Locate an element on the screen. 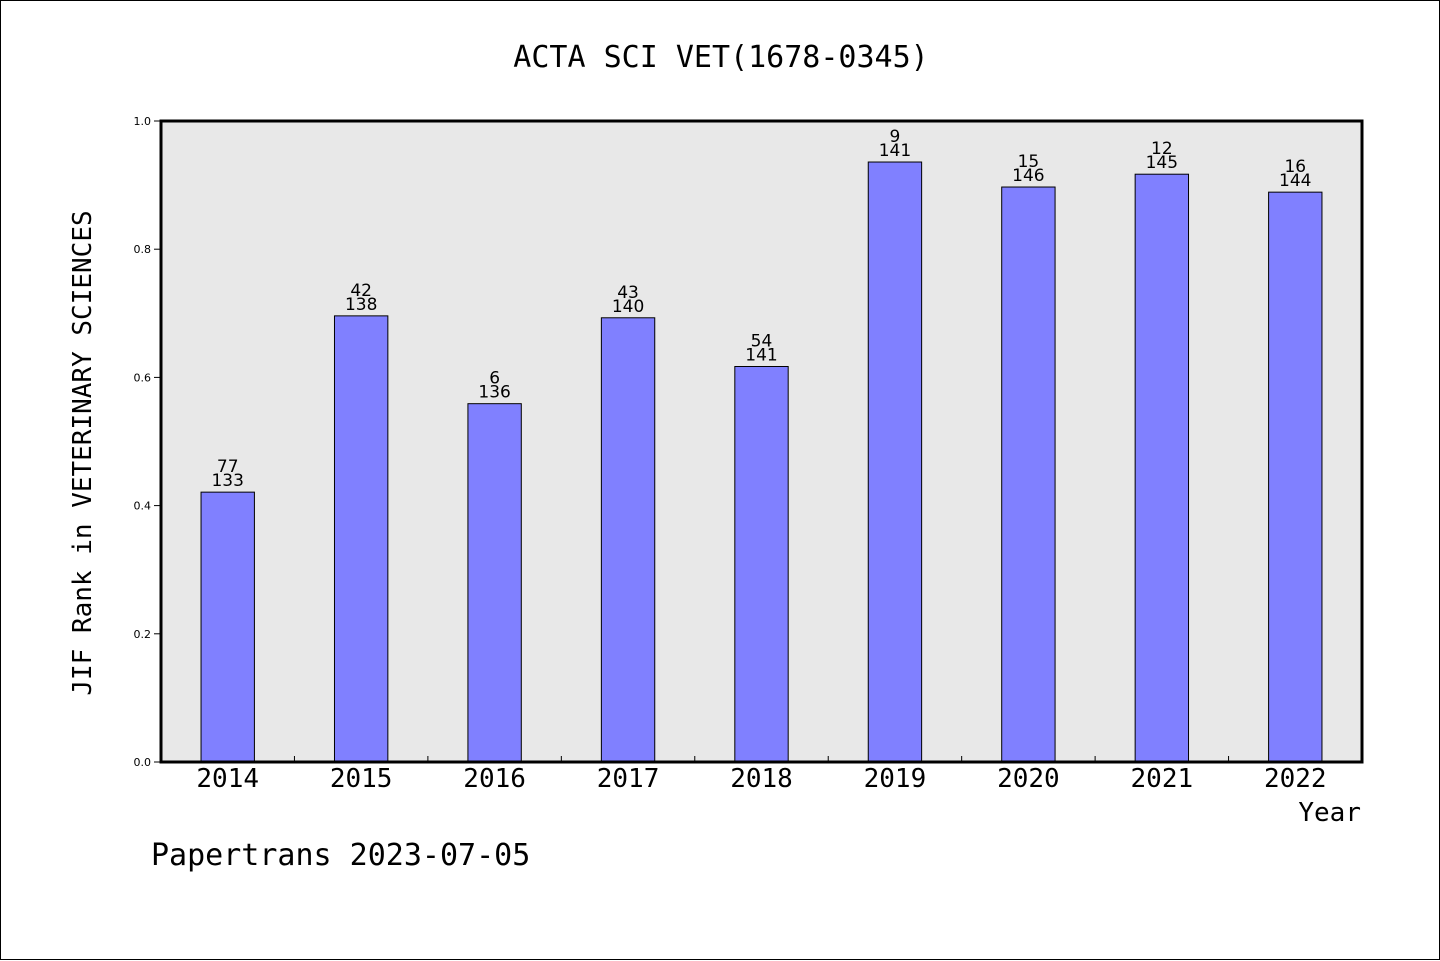  y-tick-label: 1.0 is located at coordinates (143, 121).